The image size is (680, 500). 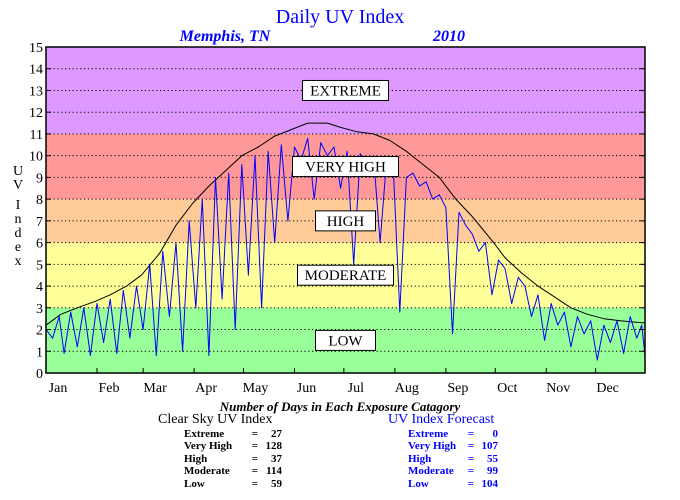 I want to click on count-row: Low = 104, so click(x=453, y=484).